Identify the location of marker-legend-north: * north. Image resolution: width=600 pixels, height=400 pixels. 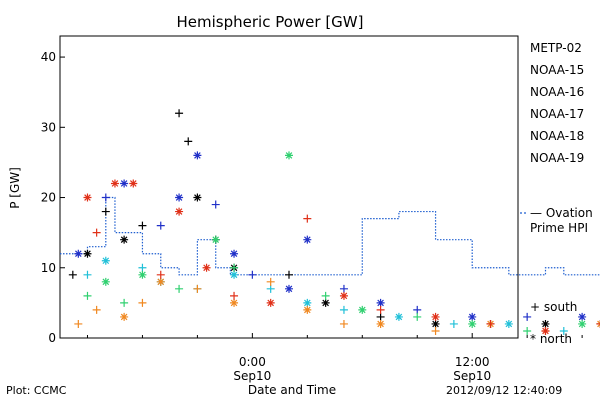
(551, 339).